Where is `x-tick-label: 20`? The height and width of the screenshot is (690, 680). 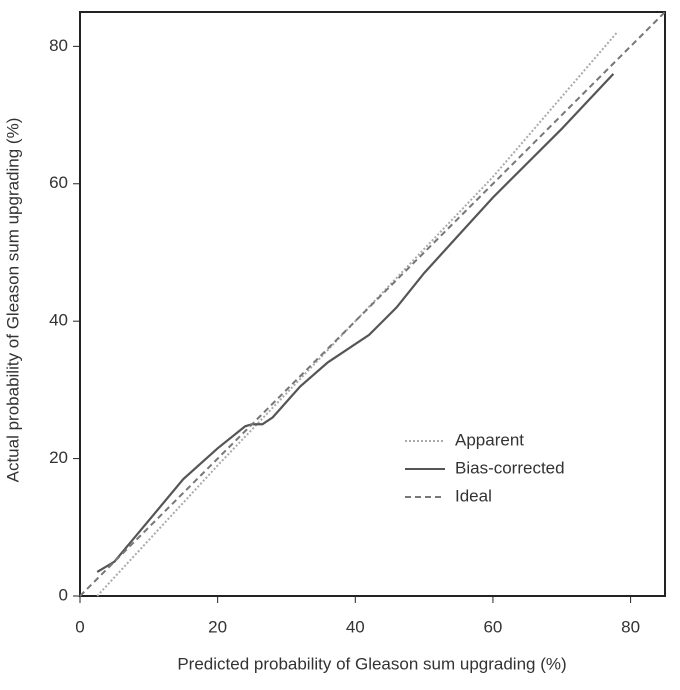 x-tick-label: 20 is located at coordinates (217, 626).